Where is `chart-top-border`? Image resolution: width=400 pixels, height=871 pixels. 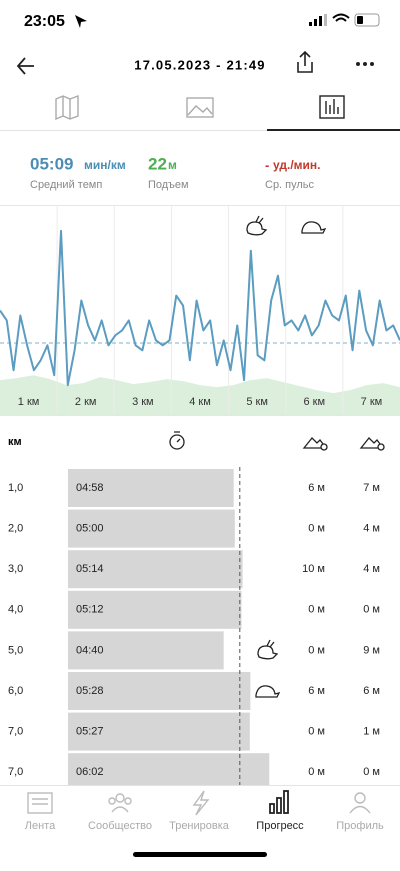
chart-top-border is located at coordinates (200, 205).